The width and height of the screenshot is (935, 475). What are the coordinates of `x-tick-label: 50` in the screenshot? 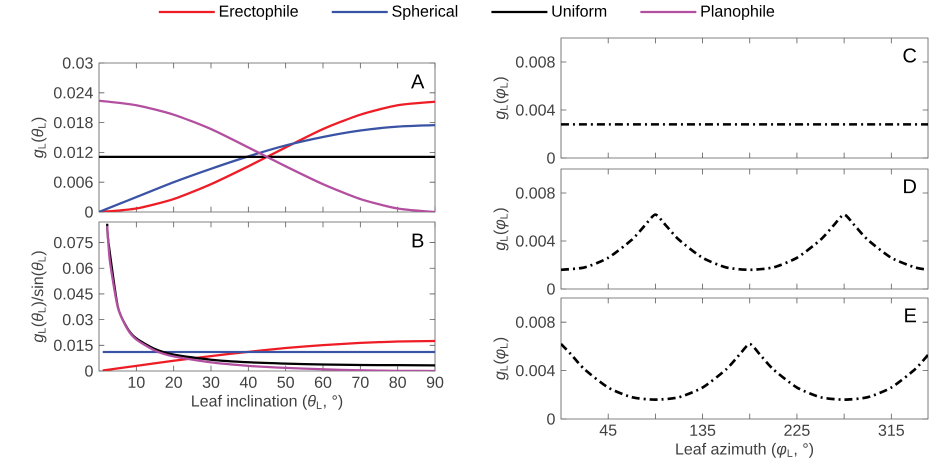 It's located at (285, 382).